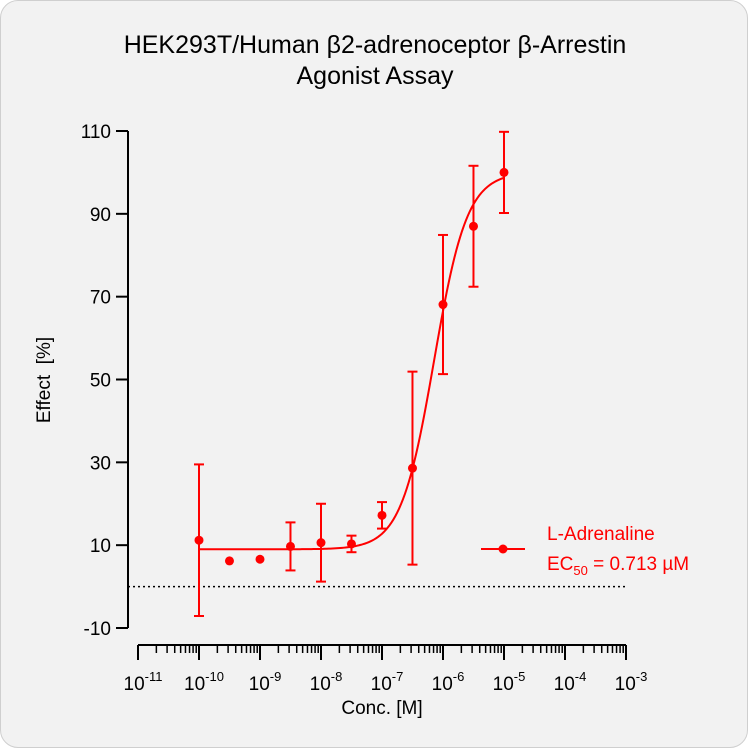 The width and height of the screenshot is (750, 750). I want to click on chart-title-line-2: Agonist Assay, so click(375, 76).